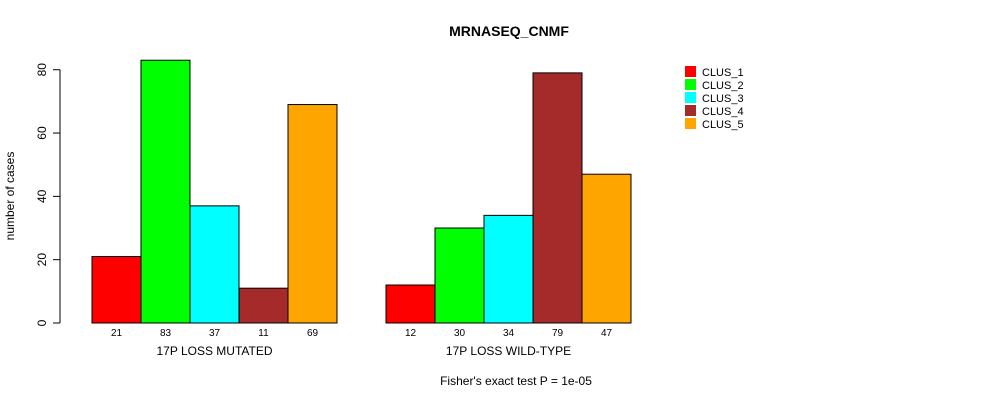 This screenshot has width=990, height=405. I want to click on y-tick-label: 0, so click(42, 322).